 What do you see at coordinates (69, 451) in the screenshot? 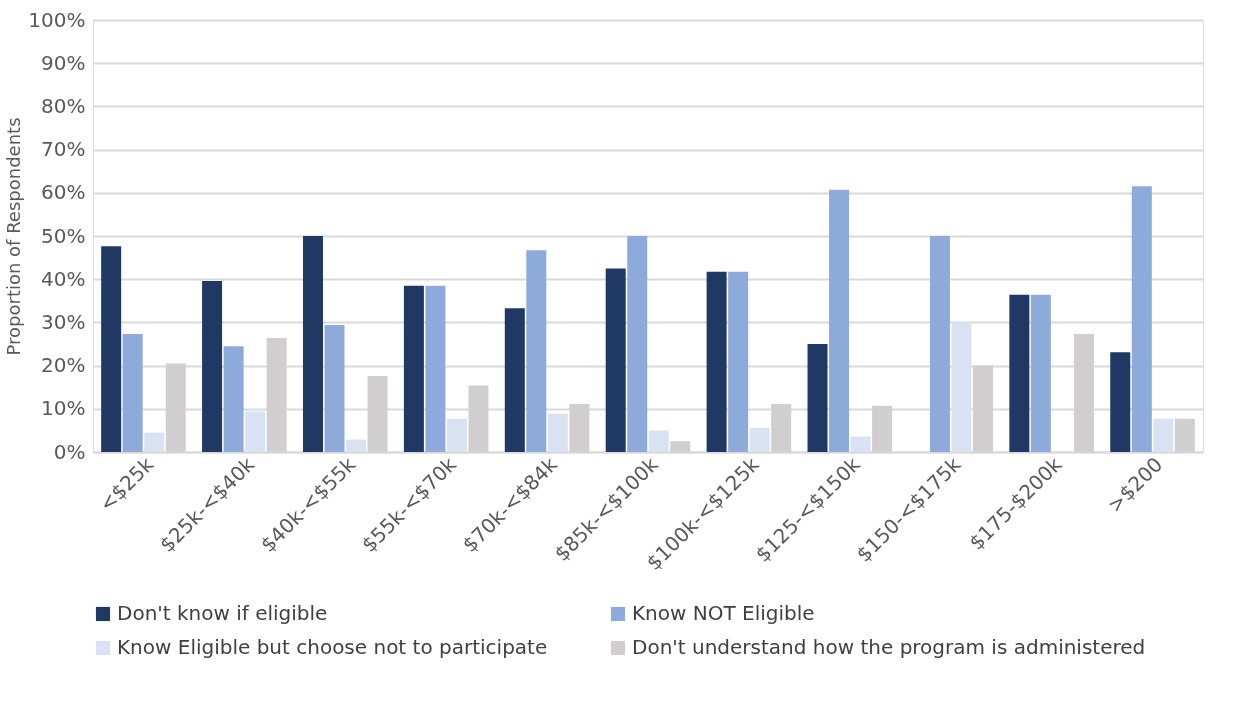
I see `y-tick-label: 0%` at bounding box center [69, 451].